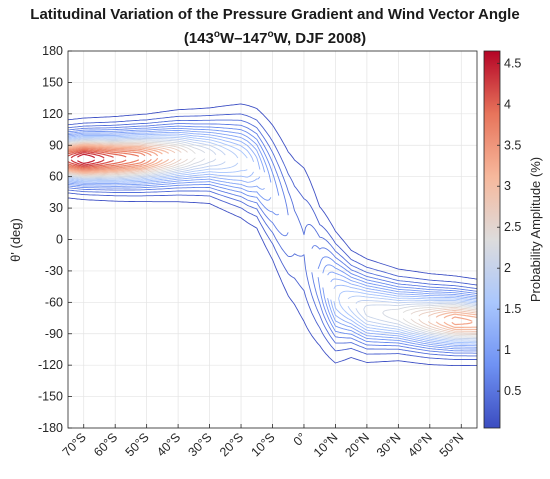  What do you see at coordinates (507, 268) in the screenshot?
I see `colorbar-tick-label: 2` at bounding box center [507, 268].